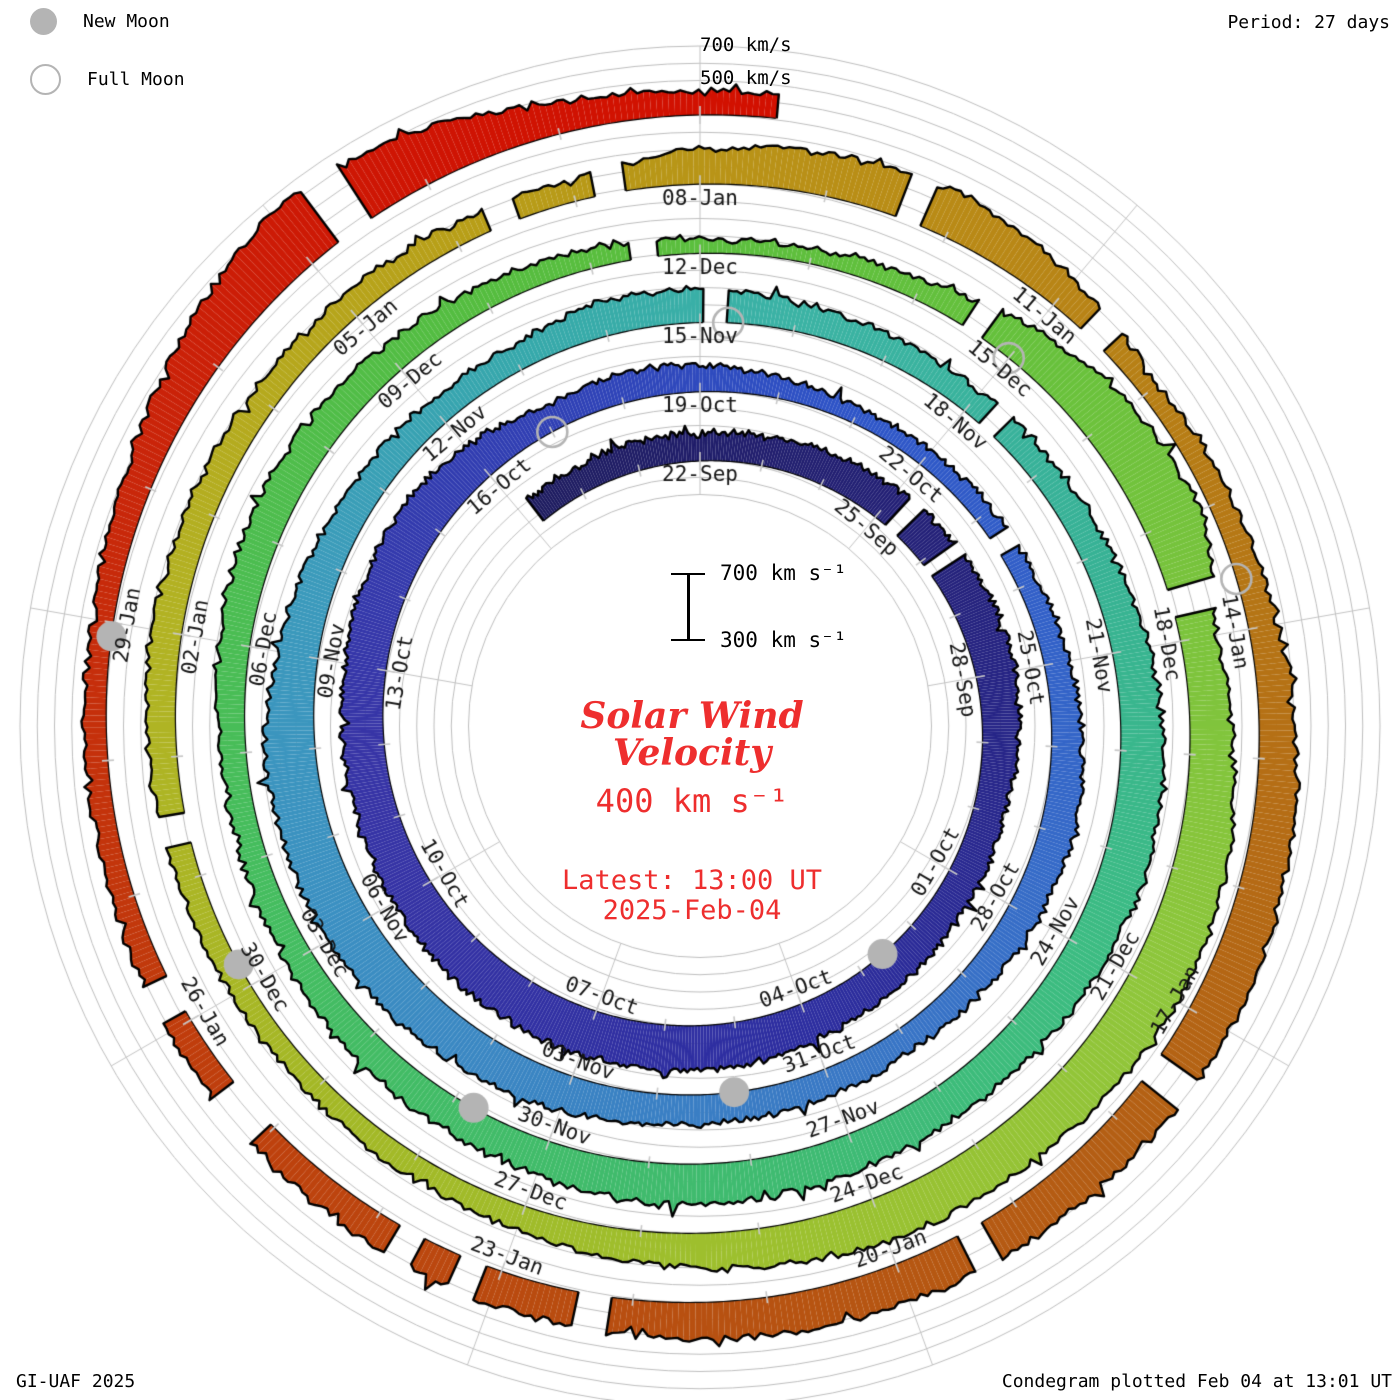 This screenshot has width=1400, height=1400. What do you see at coordinates (783, 640) in the screenshot?
I see `scalebar-bottom-label: 300 km s⁻¹` at bounding box center [783, 640].